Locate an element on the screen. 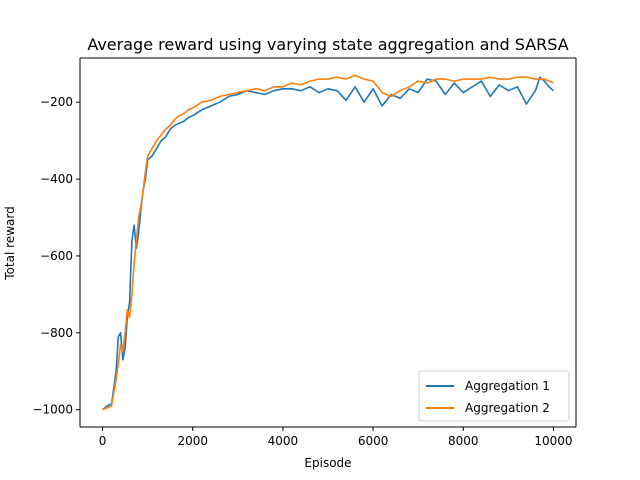 Image resolution: width=640 pixels, height=480 pixels. legend: Aggregation 1 Aggregation 2 is located at coordinates (494, 396).